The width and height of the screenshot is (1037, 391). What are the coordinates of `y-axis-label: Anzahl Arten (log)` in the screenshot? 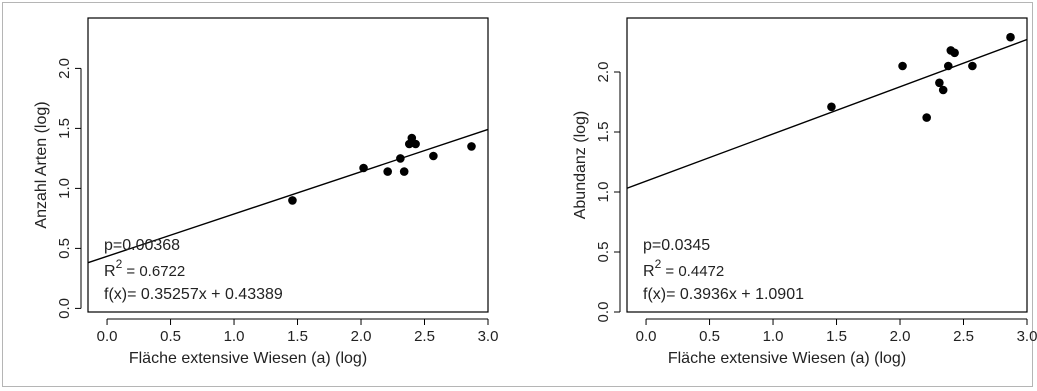 It's located at (41, 164).